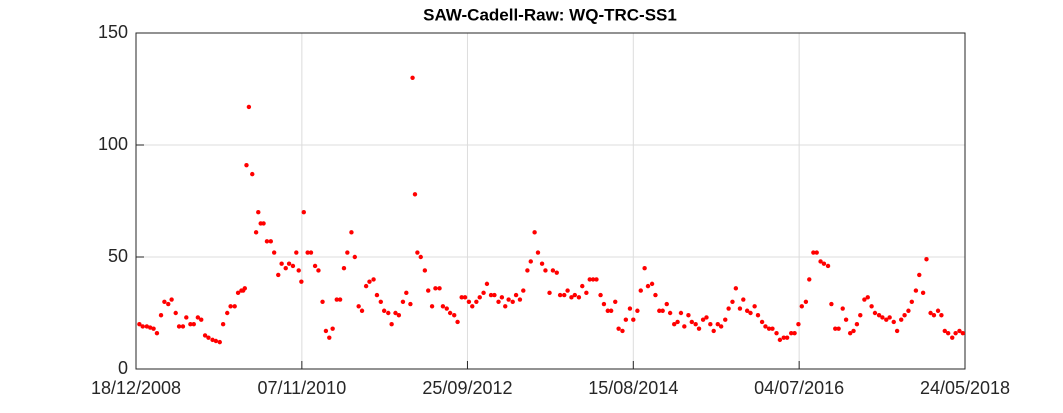 This screenshot has height=413, width=1063. What do you see at coordinates (633, 388) in the screenshot?
I see `x-tick-label: 15/08/2014` at bounding box center [633, 388].